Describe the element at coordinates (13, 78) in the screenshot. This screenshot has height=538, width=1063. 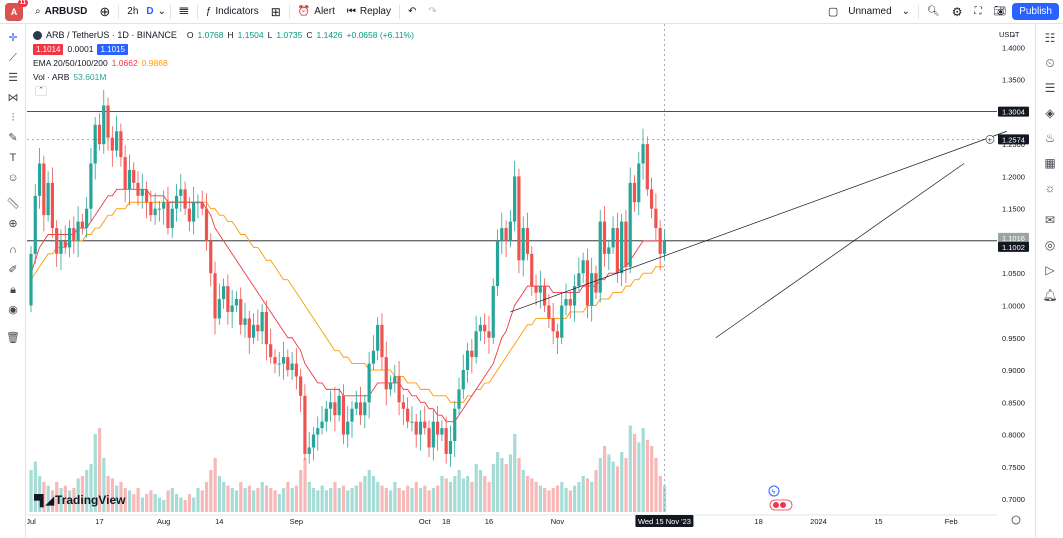
I see `fib-retracement-icon: ☰` at that location.